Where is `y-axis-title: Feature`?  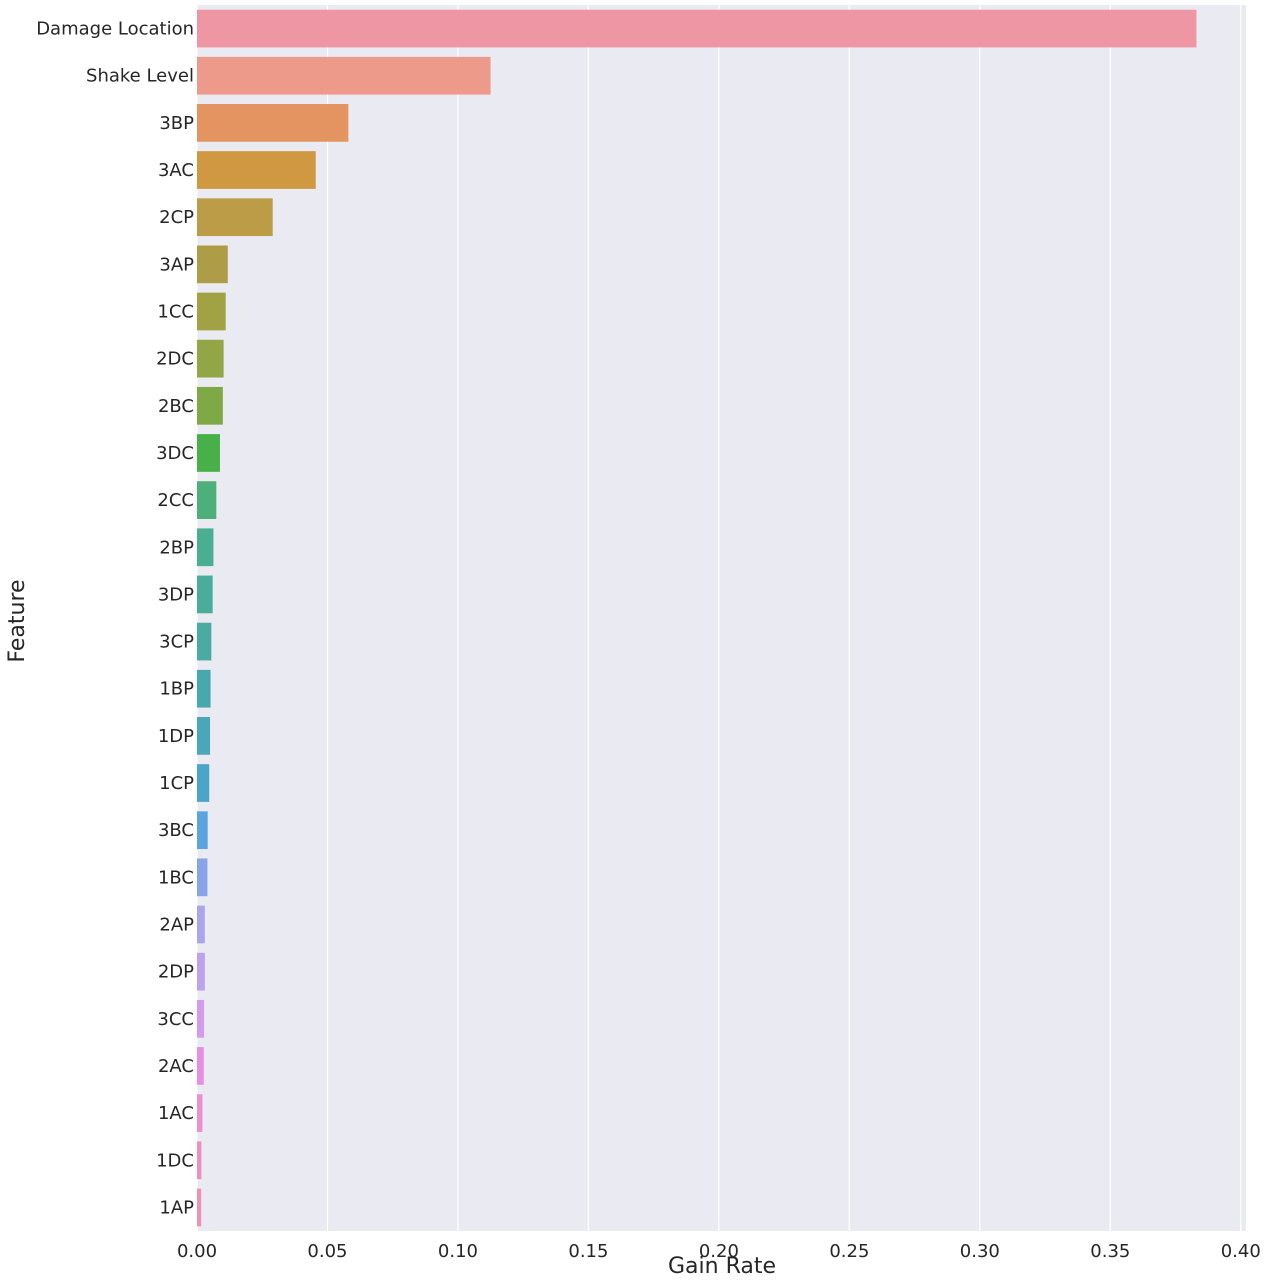 y-axis-title: Feature is located at coordinates (17, 620).